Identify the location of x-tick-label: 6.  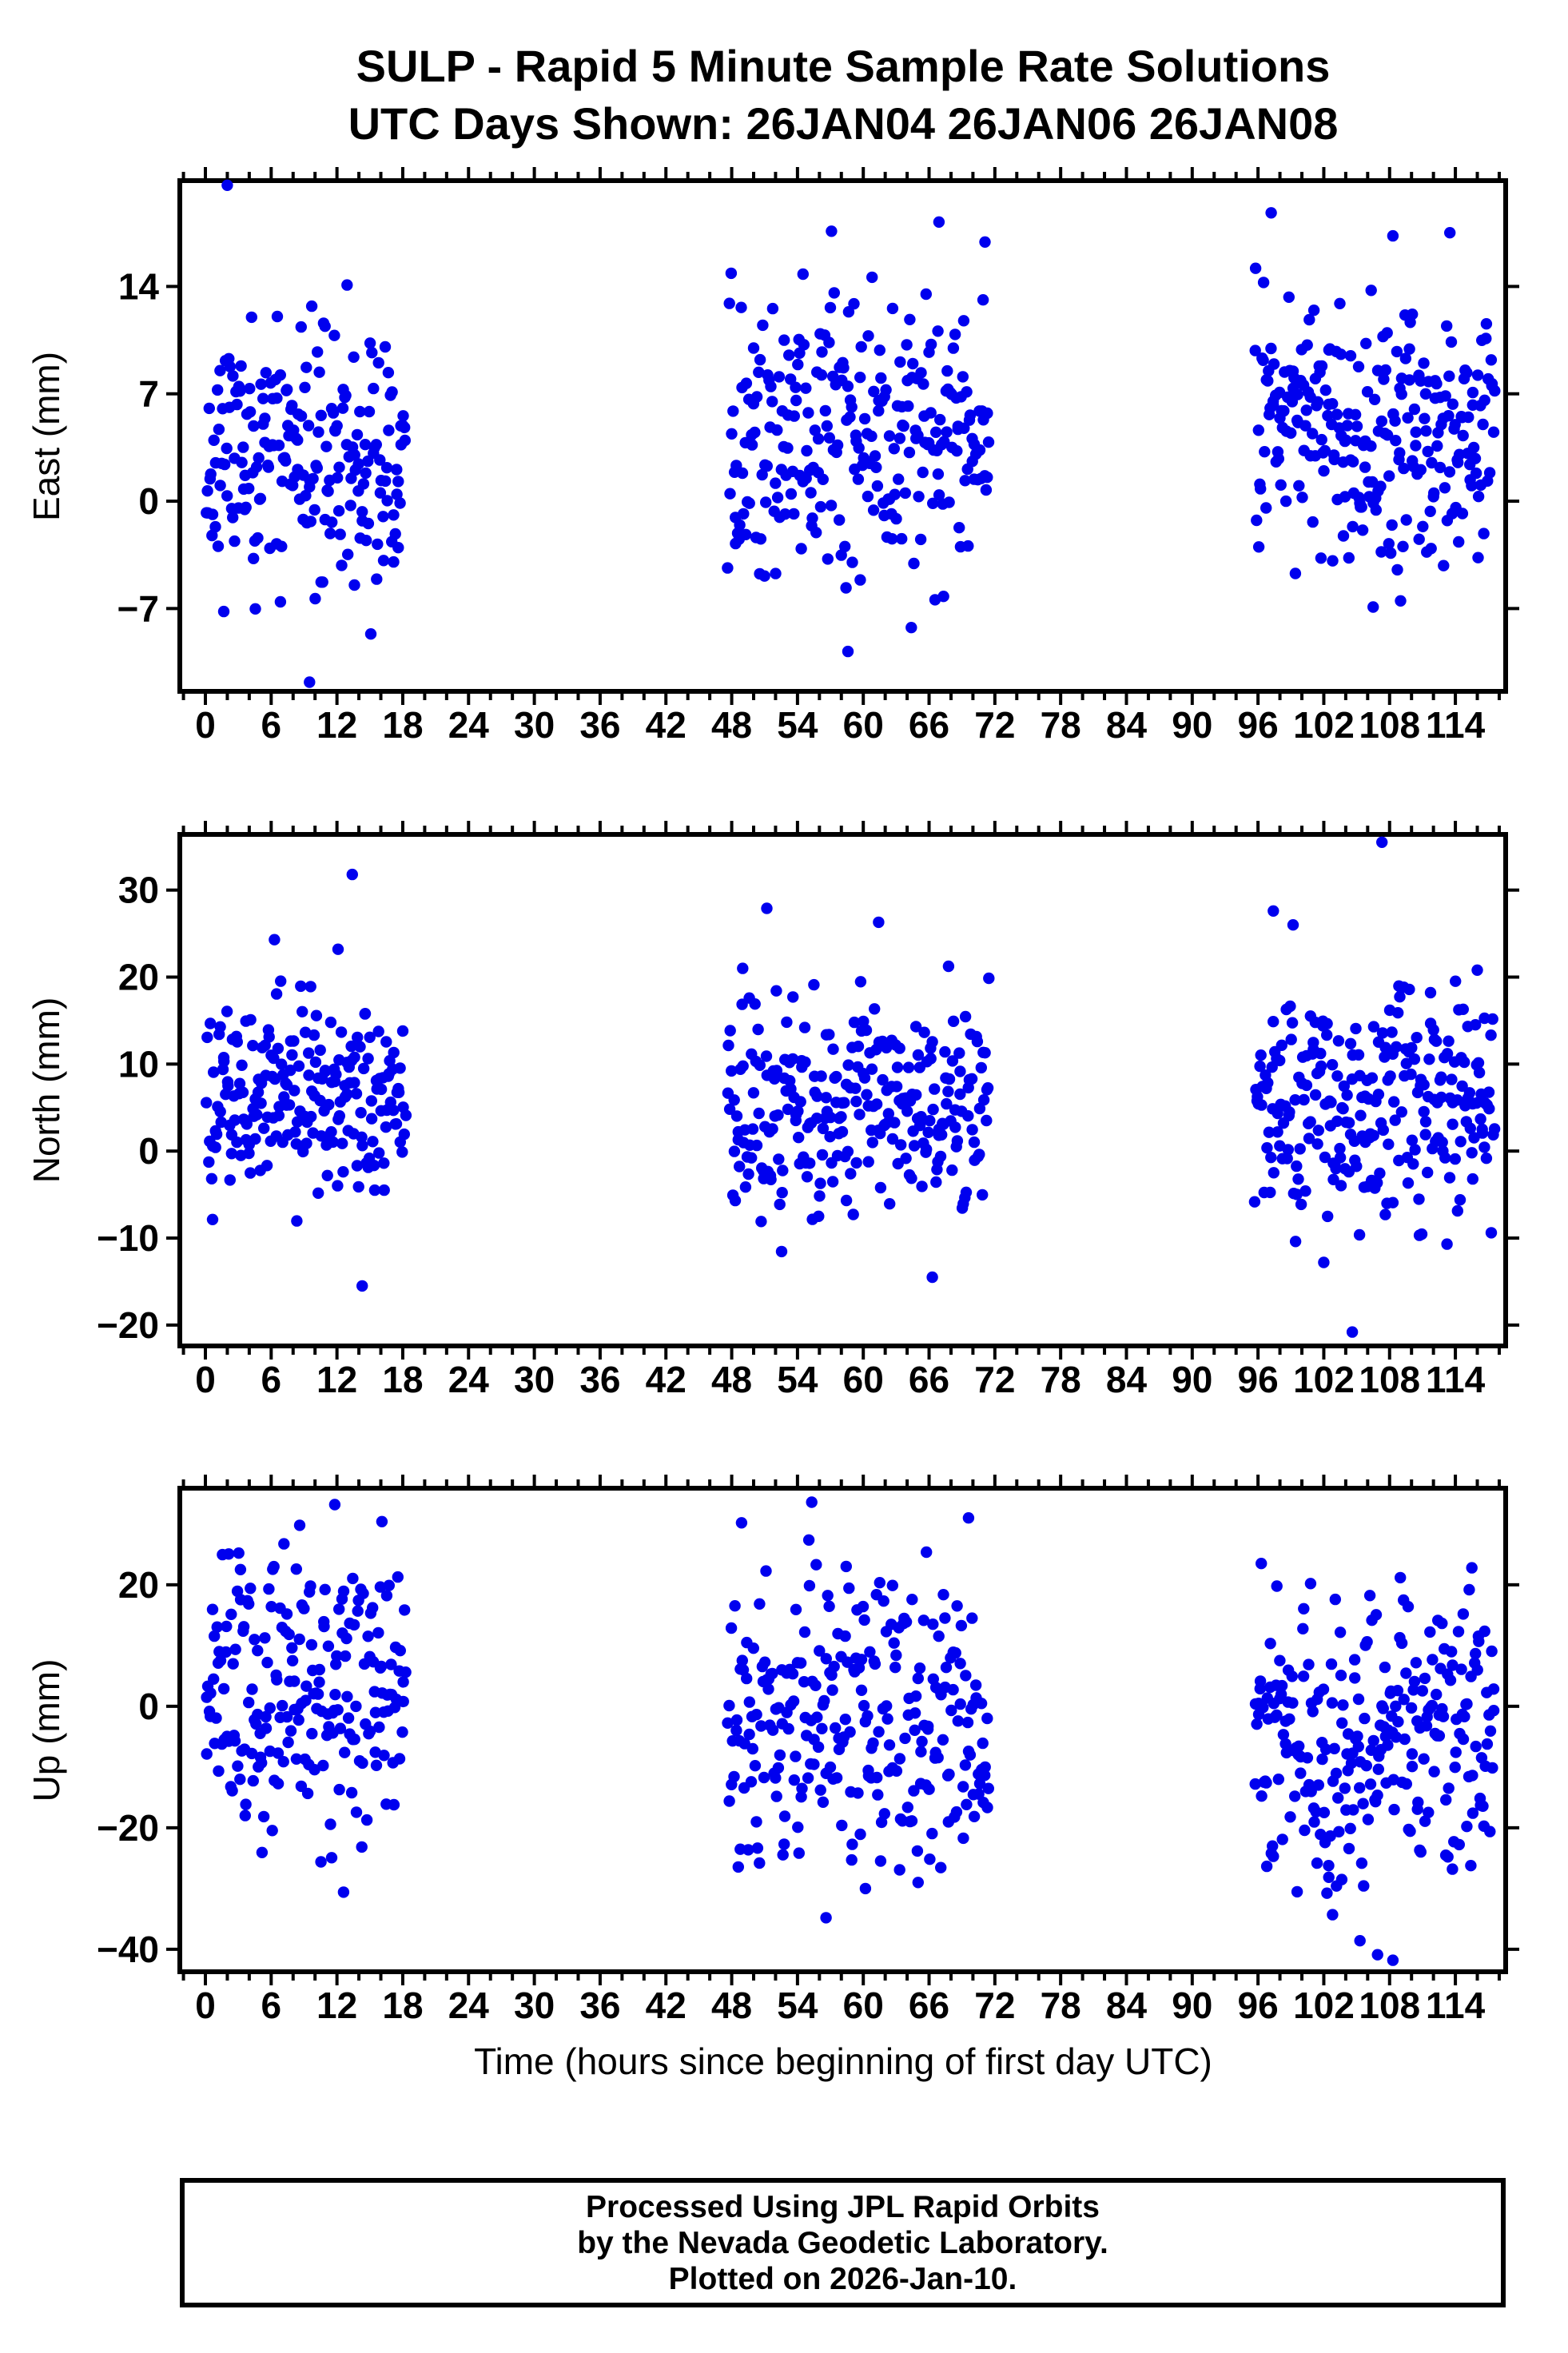
(271, 2005).